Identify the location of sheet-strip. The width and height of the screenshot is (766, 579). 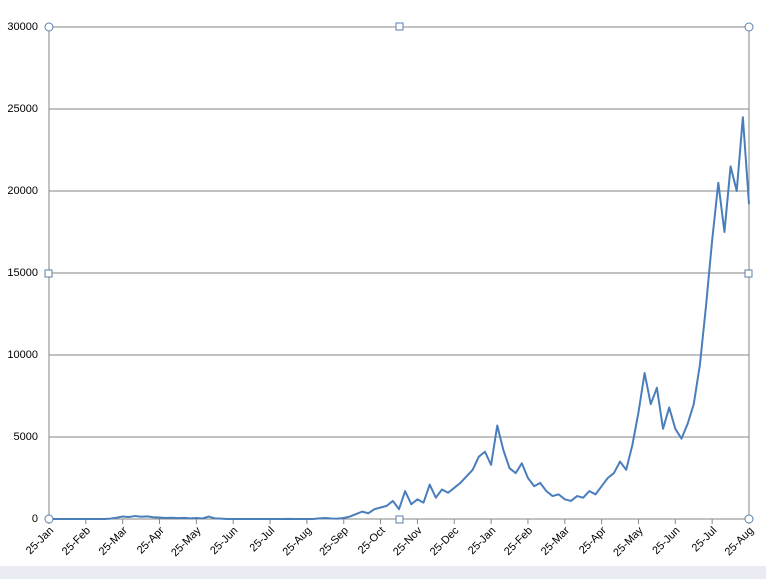
(383, 572).